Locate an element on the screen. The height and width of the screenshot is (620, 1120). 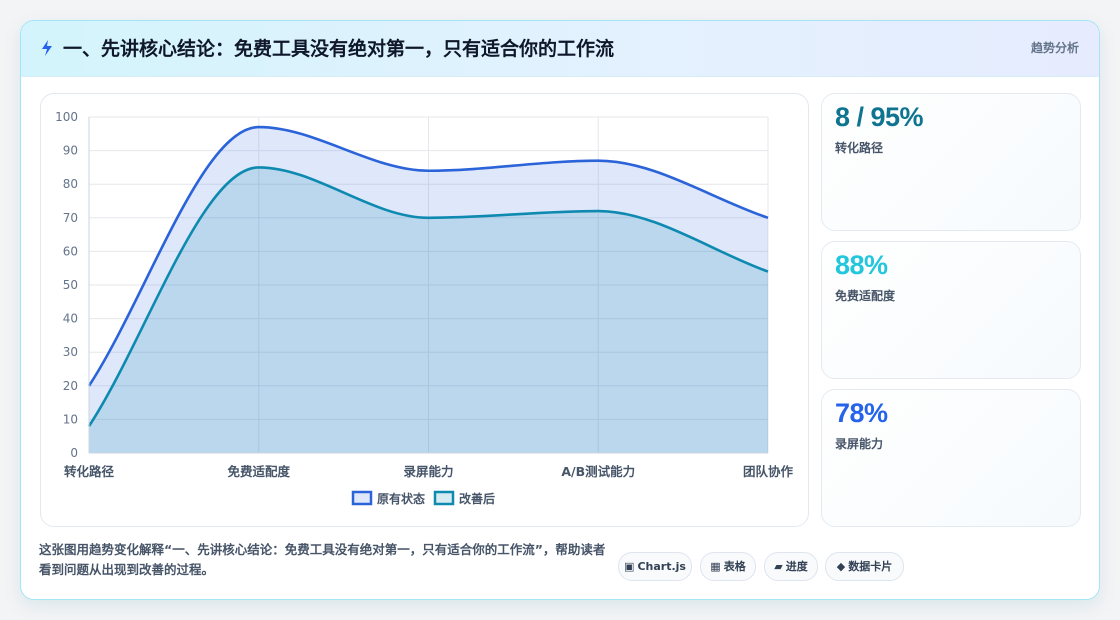
page-title: 一、先讲核心结论：免费工具没有绝对第一，只有适合你的工作流 is located at coordinates (339, 49).